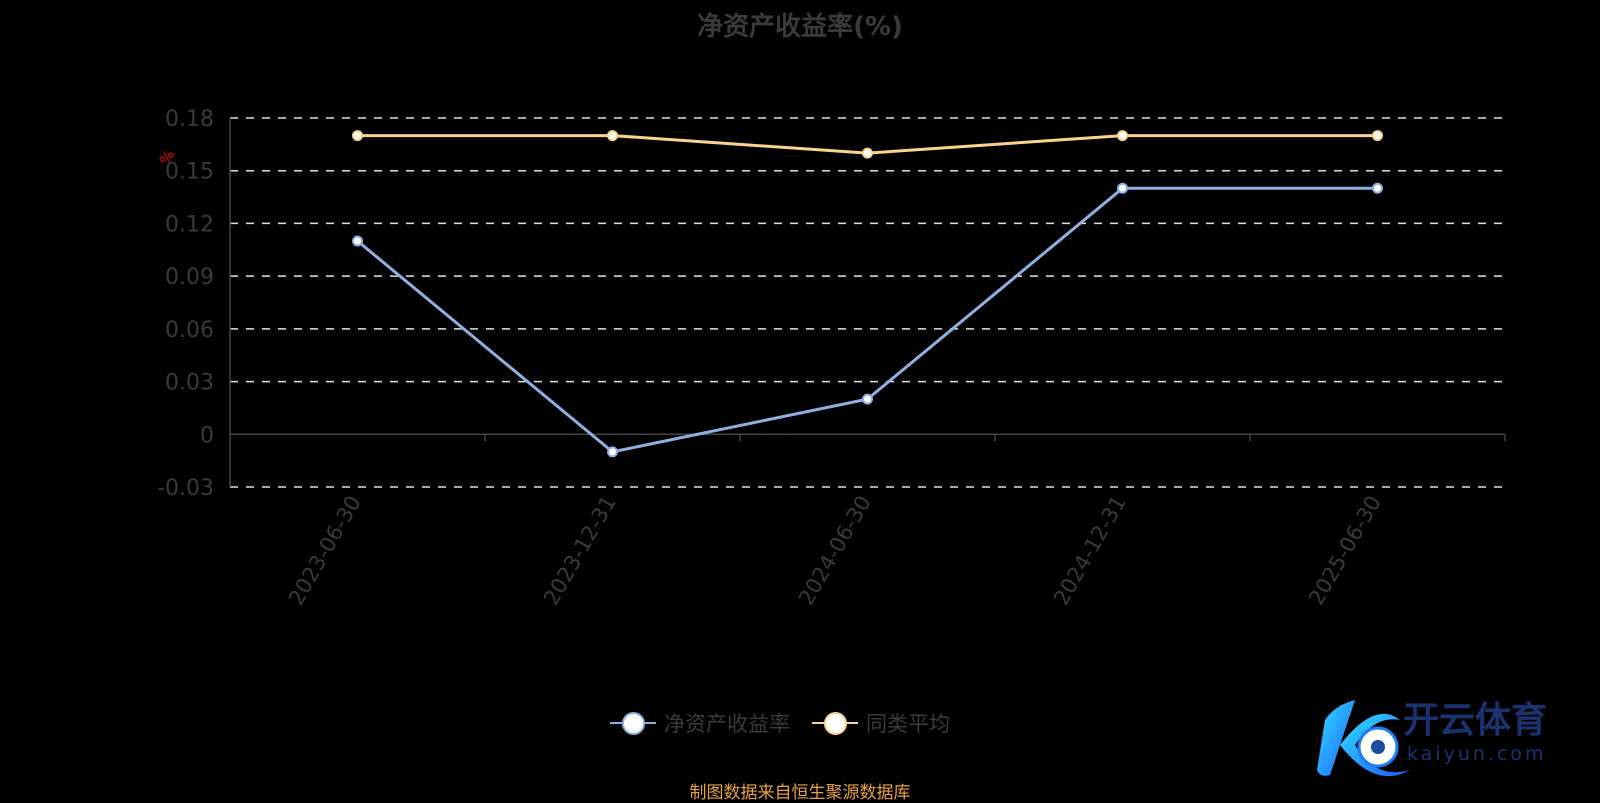 The height and width of the screenshot is (803, 1600). I want to click on chart-title: 净资产收益率(%), so click(800, 27).